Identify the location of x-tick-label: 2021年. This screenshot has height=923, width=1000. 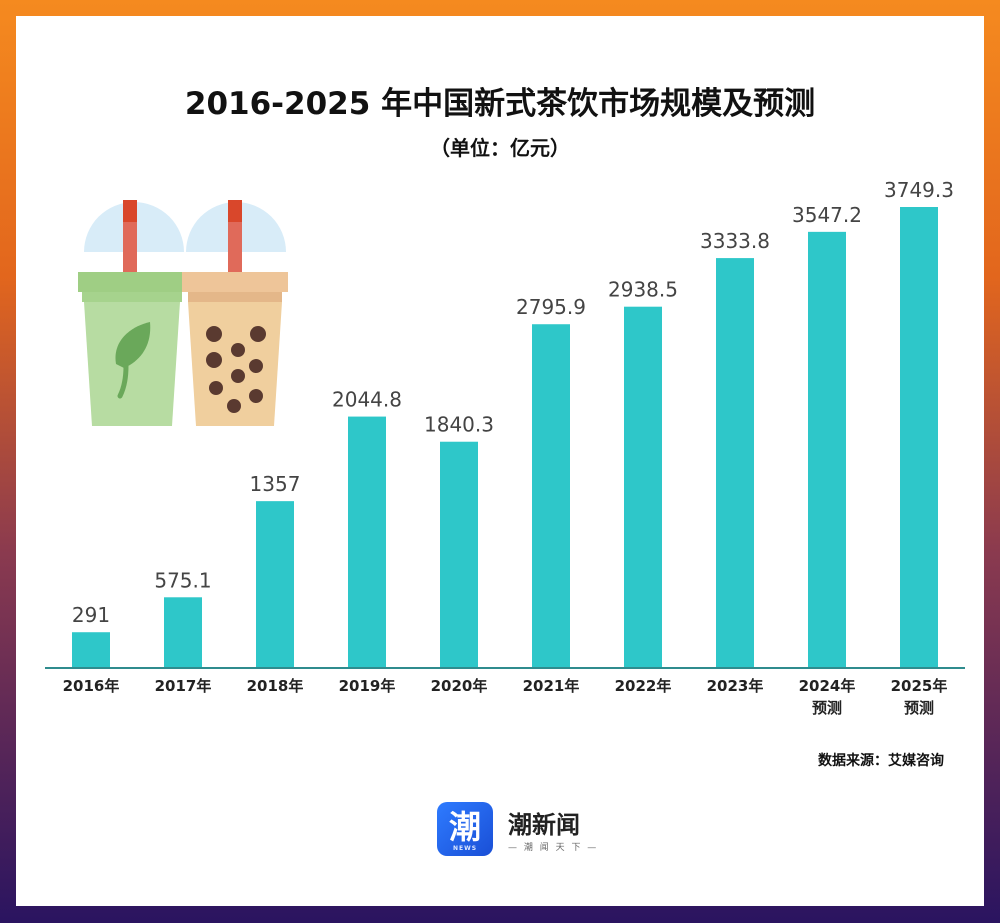
(551, 686).